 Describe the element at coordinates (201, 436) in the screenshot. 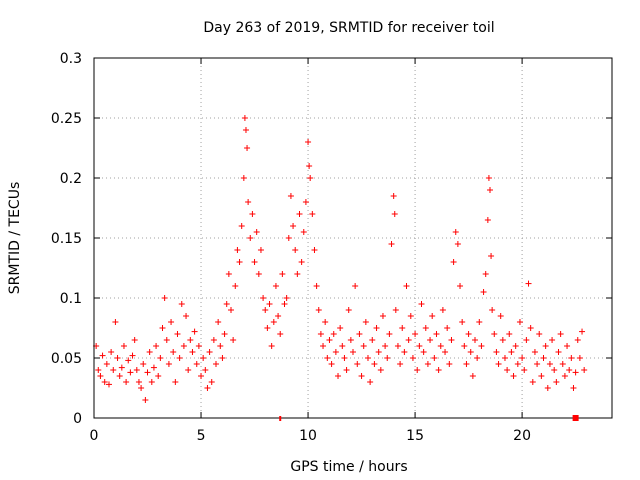

I see `x-tick-label: 5` at that location.